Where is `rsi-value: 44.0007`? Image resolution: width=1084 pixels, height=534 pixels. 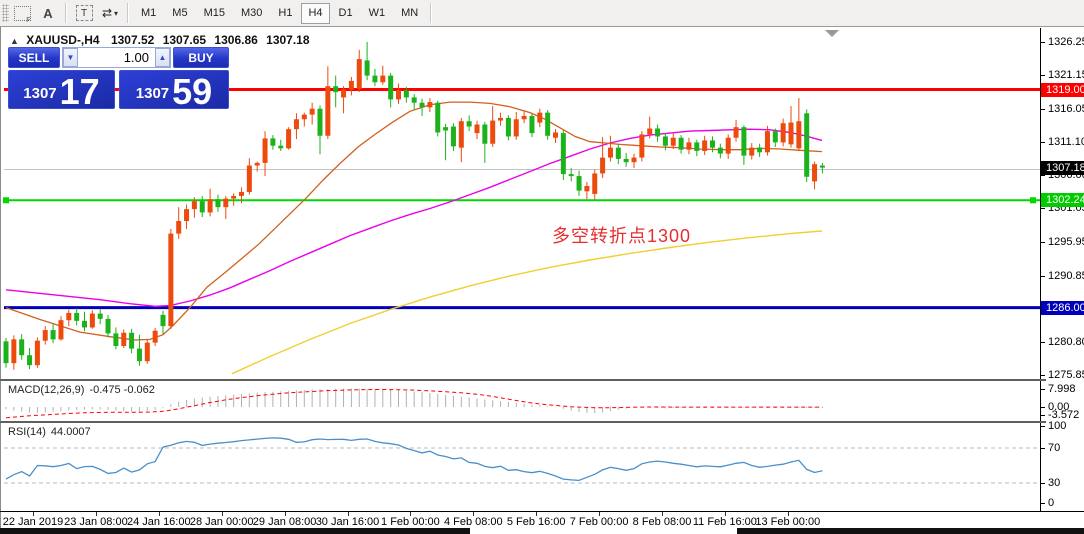 rsi-value: 44.0007 is located at coordinates (70, 432).